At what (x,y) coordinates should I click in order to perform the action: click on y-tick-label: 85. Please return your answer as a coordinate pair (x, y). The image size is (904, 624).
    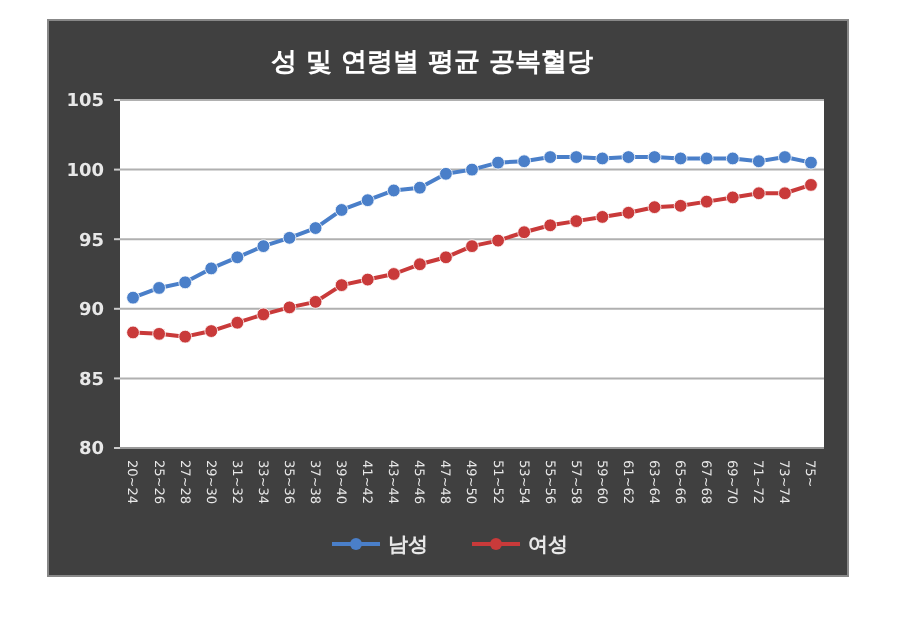
    Looking at the image, I should click on (91, 380).